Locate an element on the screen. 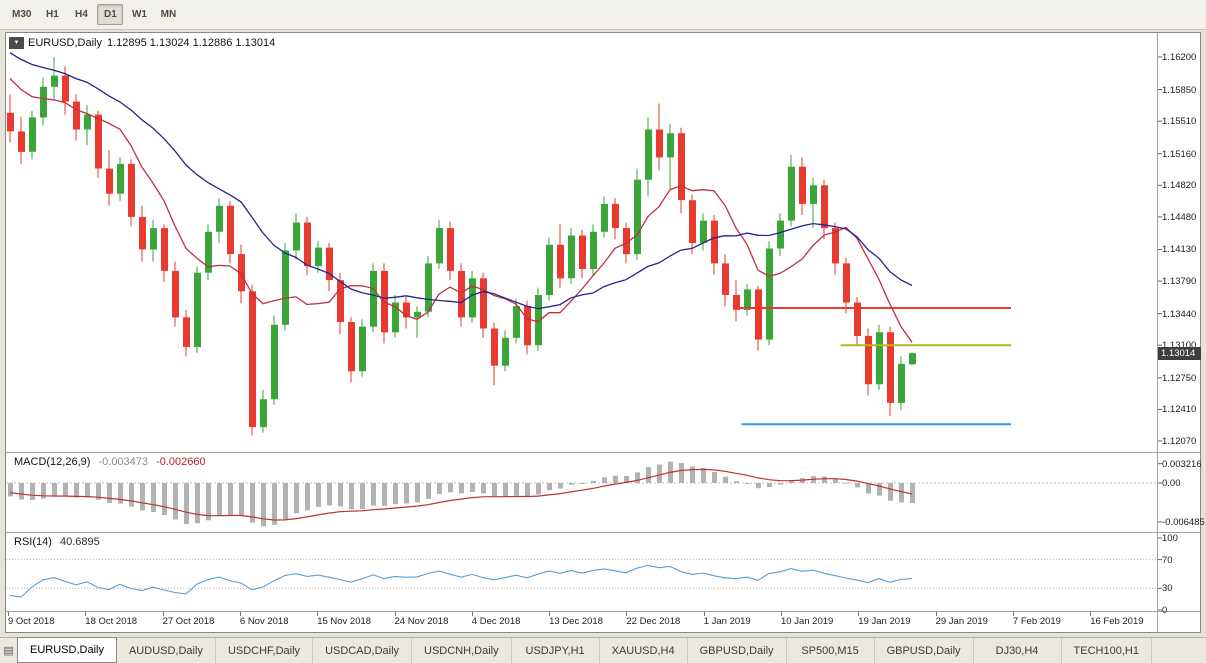 Image resolution: width=1206 pixels, height=663 pixels. date-axis-label: 19 Jan 2019 is located at coordinates (884, 621).